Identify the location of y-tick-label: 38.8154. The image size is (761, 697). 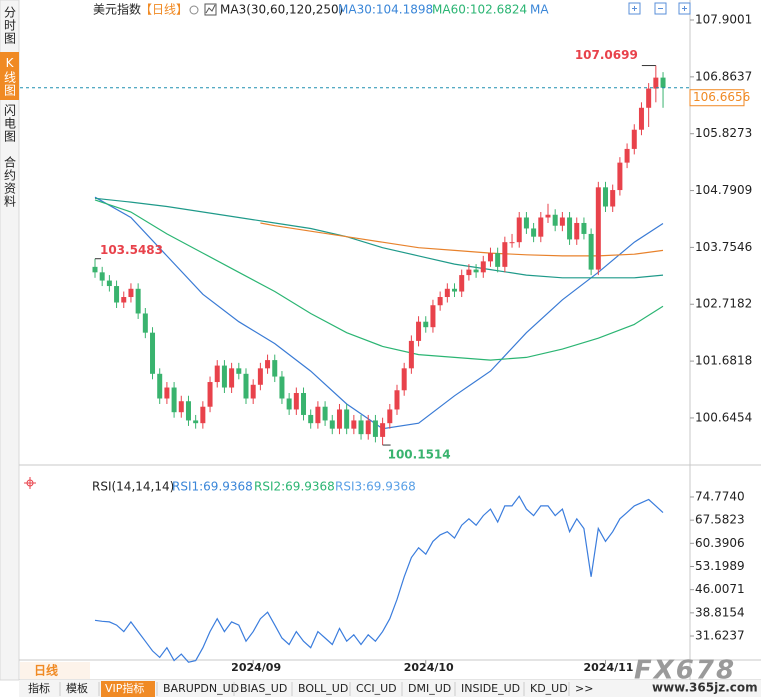
(720, 612).